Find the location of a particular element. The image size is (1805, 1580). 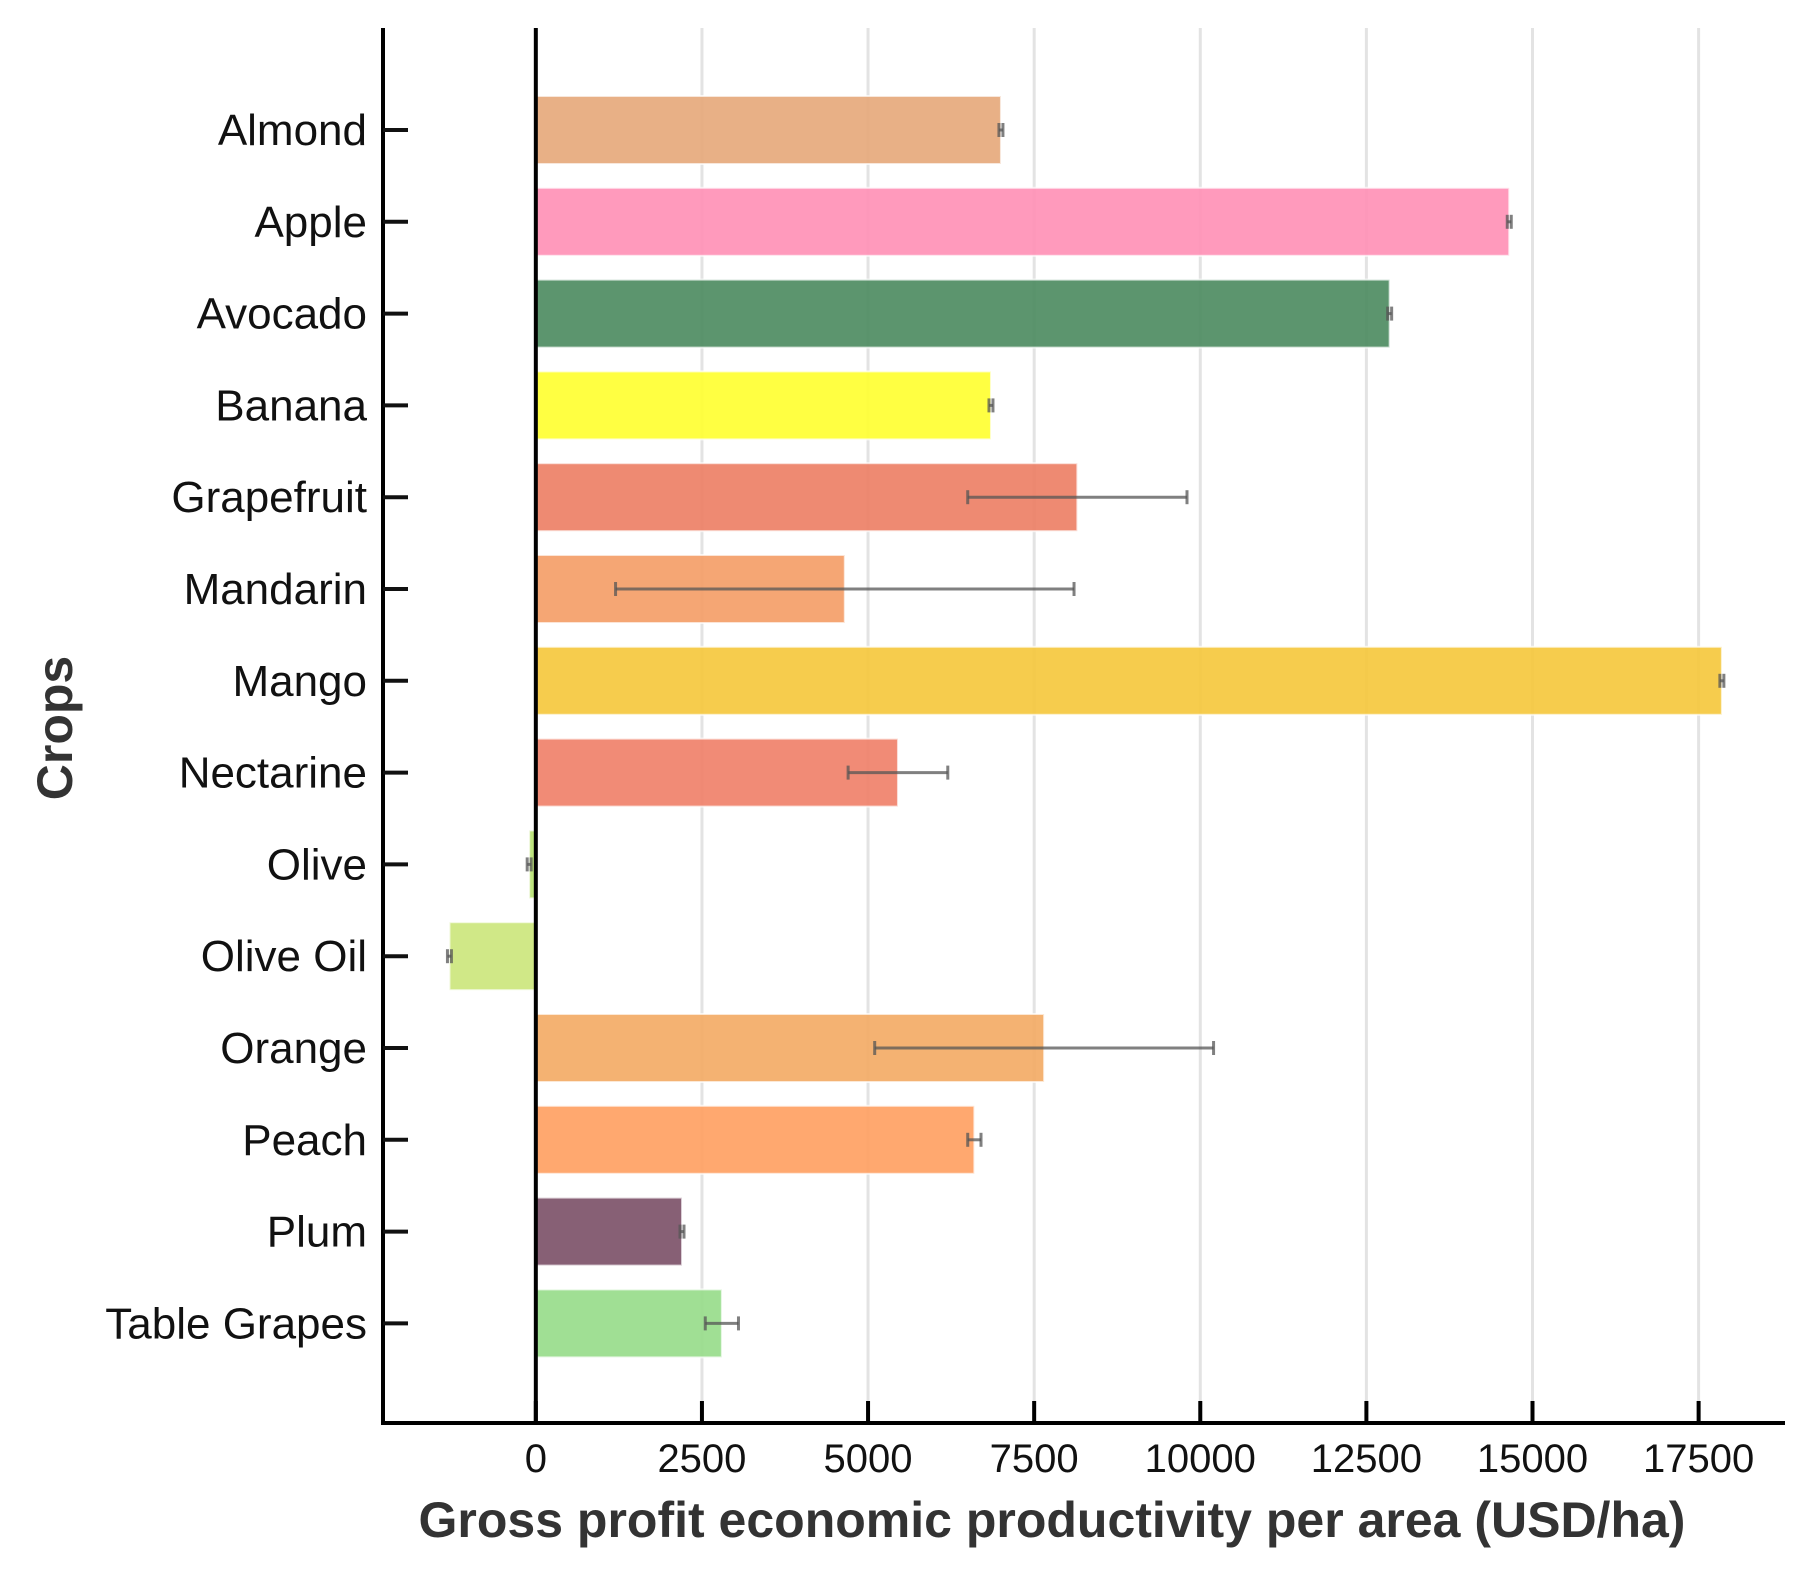

y-tick-label: Grapefruit is located at coordinates (269, 497).